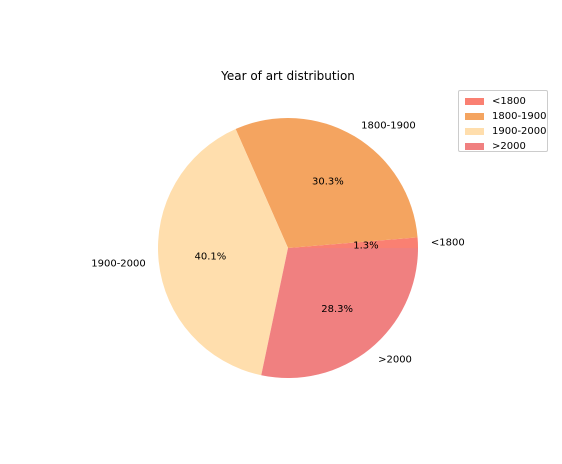 The image size is (562, 464). What do you see at coordinates (287, 76) in the screenshot?
I see `chart-title: Year of art distribution` at bounding box center [287, 76].